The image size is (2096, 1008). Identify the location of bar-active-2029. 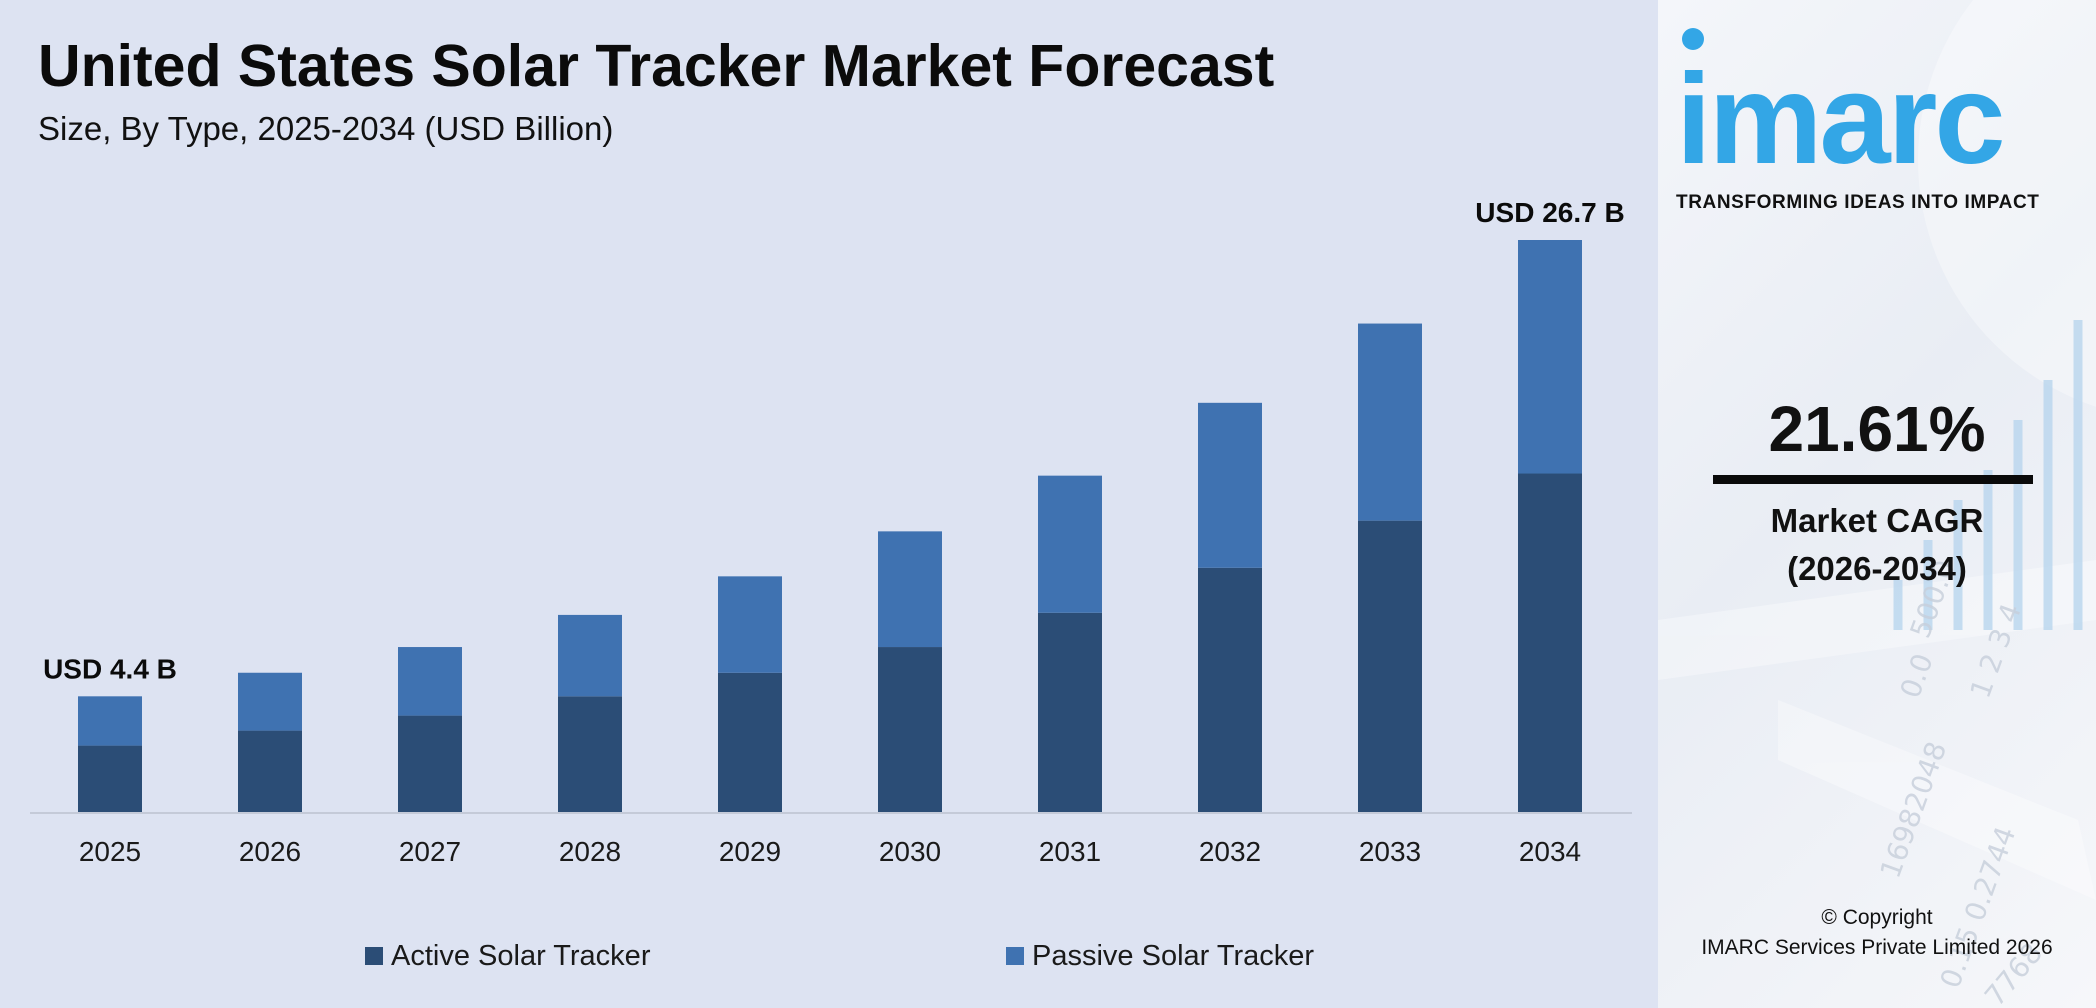
(750, 742).